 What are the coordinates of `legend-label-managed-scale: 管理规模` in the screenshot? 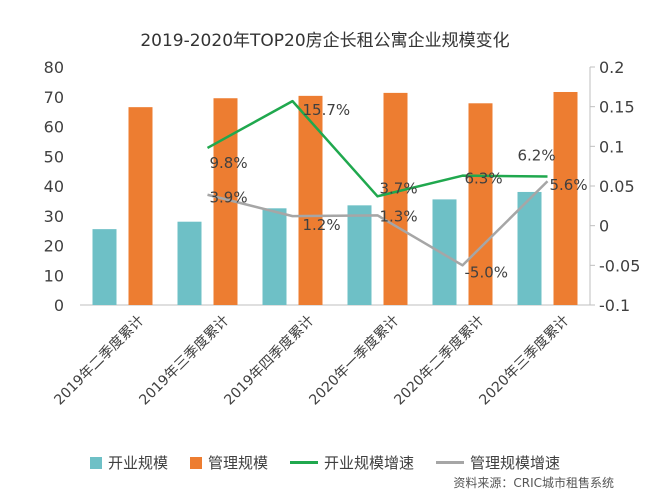 It's located at (238, 463).